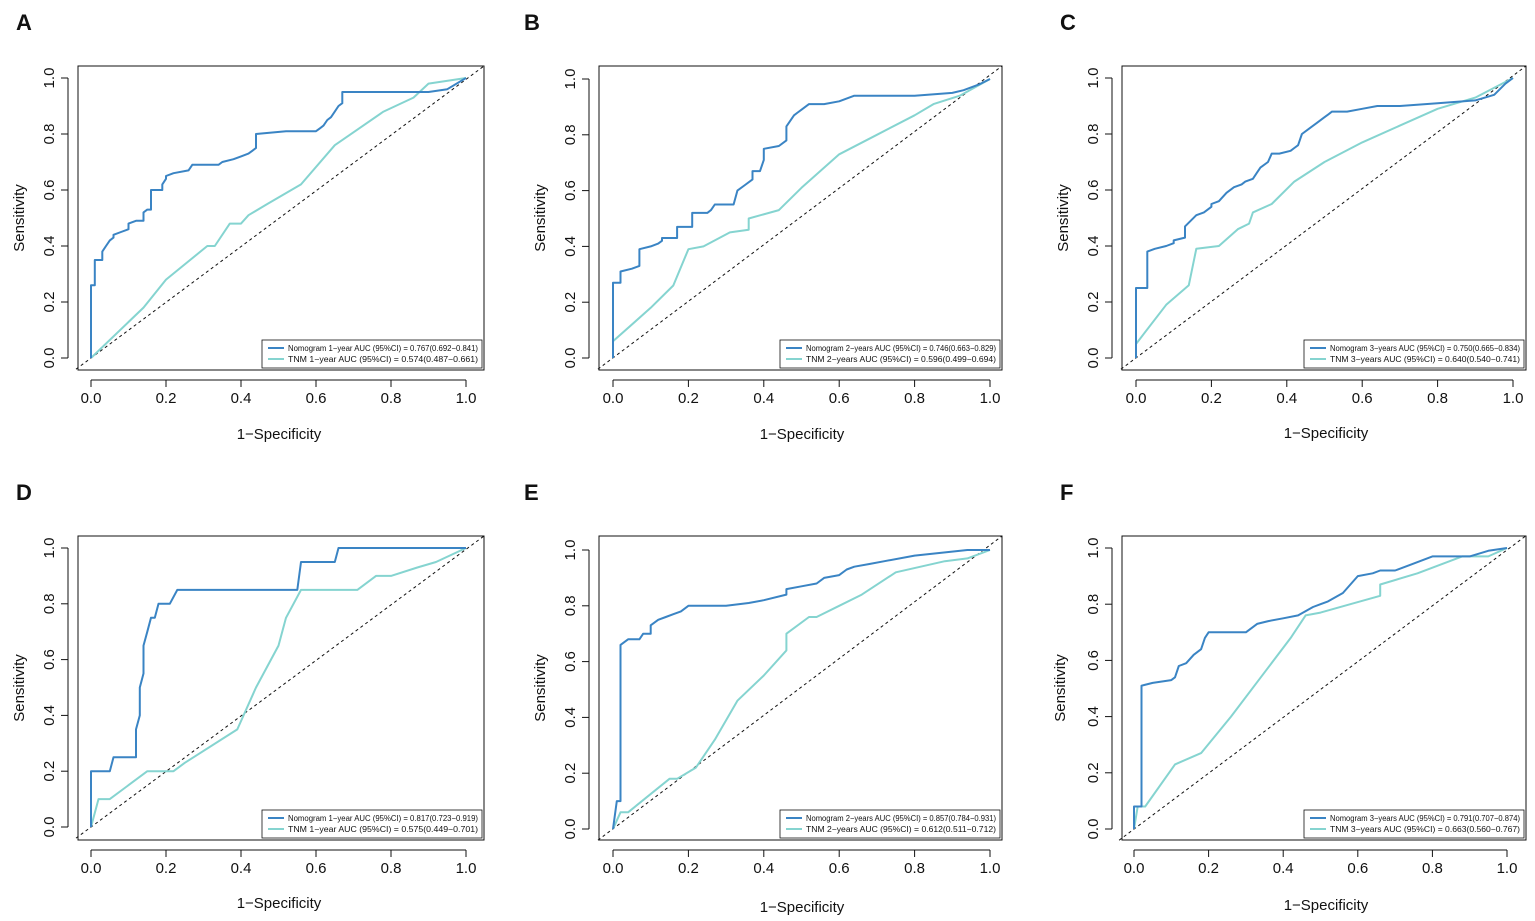 The image size is (1535, 921). I want to click on panel-label: C, so click(1068, 22).